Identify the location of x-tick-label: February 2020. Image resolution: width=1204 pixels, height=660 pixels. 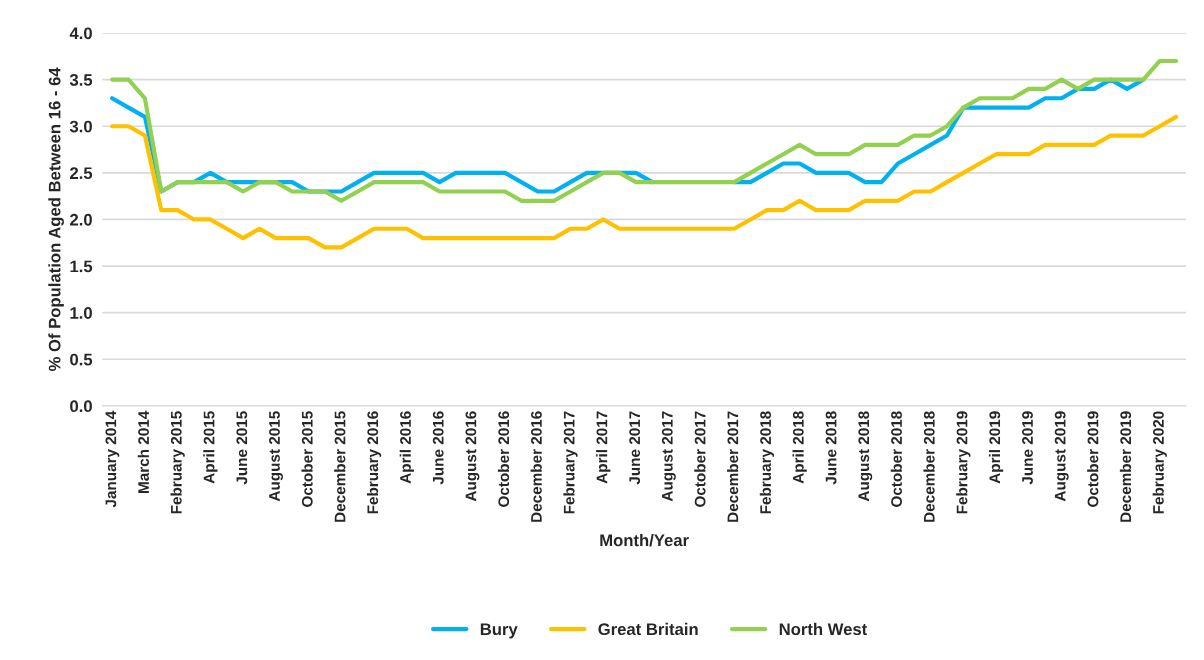
(1159, 462).